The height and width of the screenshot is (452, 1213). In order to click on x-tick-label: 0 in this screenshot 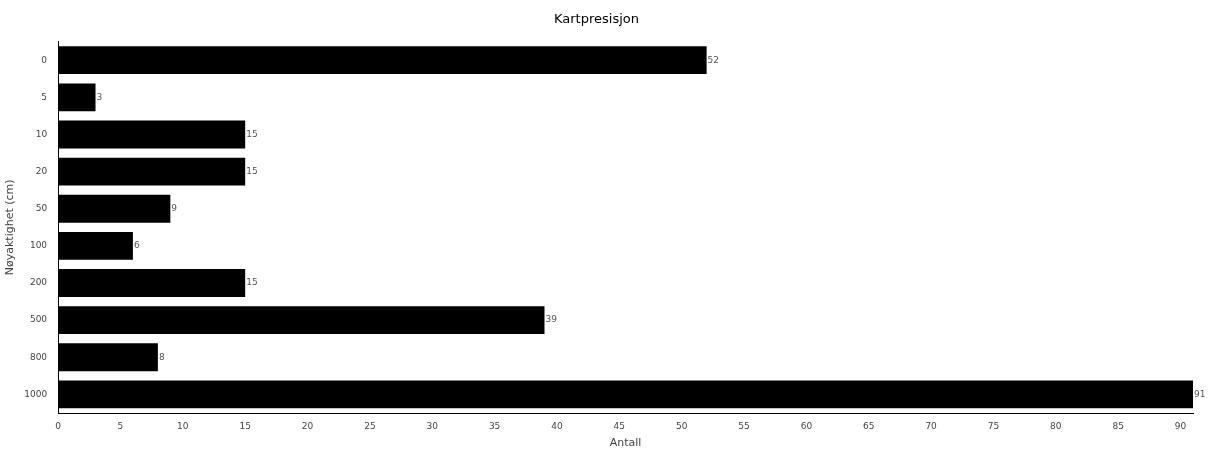, I will do `click(58, 425)`.